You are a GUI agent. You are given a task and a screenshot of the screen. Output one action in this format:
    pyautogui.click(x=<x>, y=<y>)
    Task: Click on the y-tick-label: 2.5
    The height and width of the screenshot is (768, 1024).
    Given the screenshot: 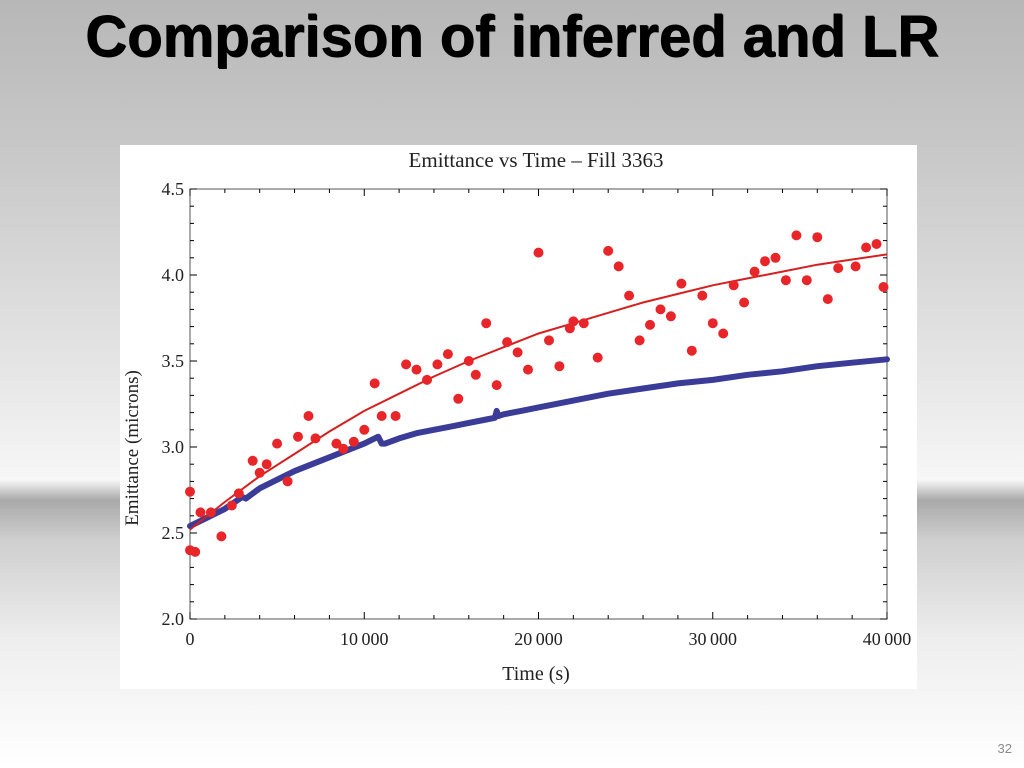 What is the action you would take?
    pyautogui.click(x=173, y=533)
    